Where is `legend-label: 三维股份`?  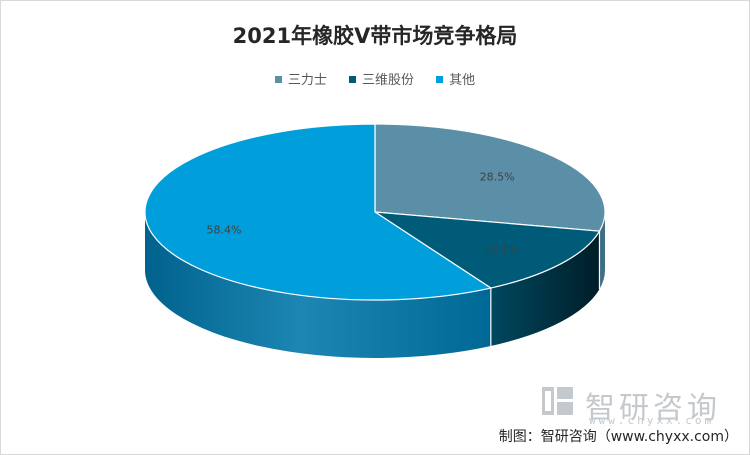
legend-label: 三维股份 is located at coordinates (387, 80).